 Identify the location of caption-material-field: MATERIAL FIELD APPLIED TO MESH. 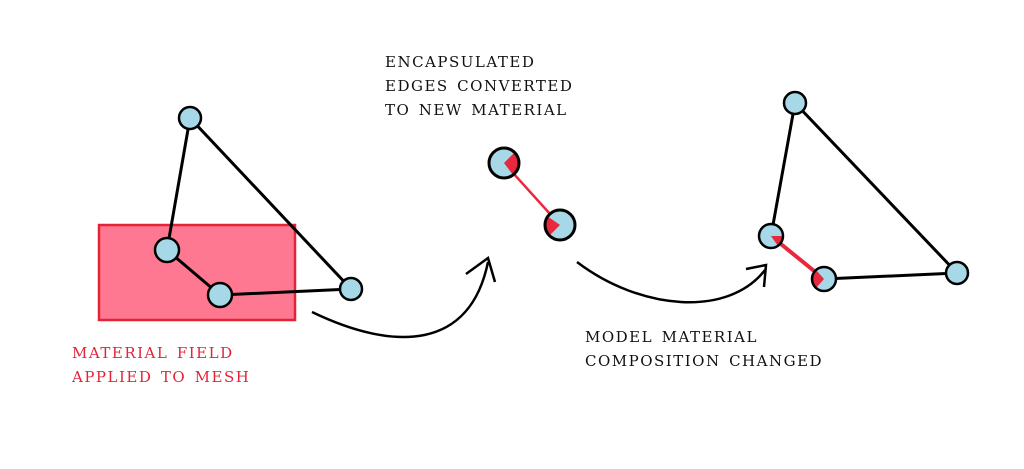
(161, 364).